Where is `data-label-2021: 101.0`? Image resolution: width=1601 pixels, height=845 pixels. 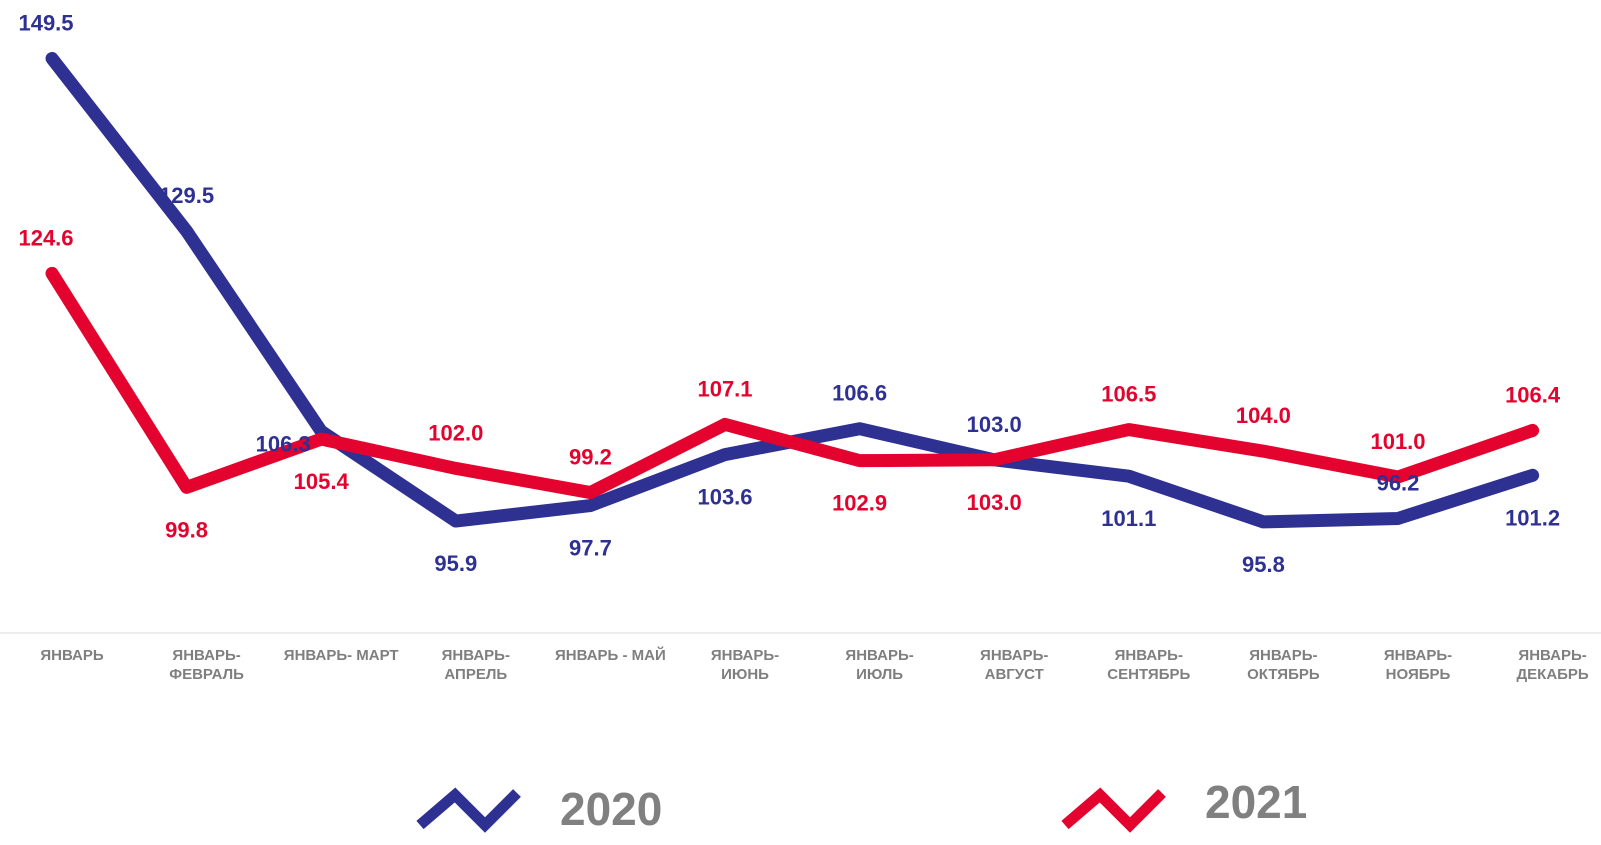
data-label-2021: 101.0 is located at coordinates (1397, 441).